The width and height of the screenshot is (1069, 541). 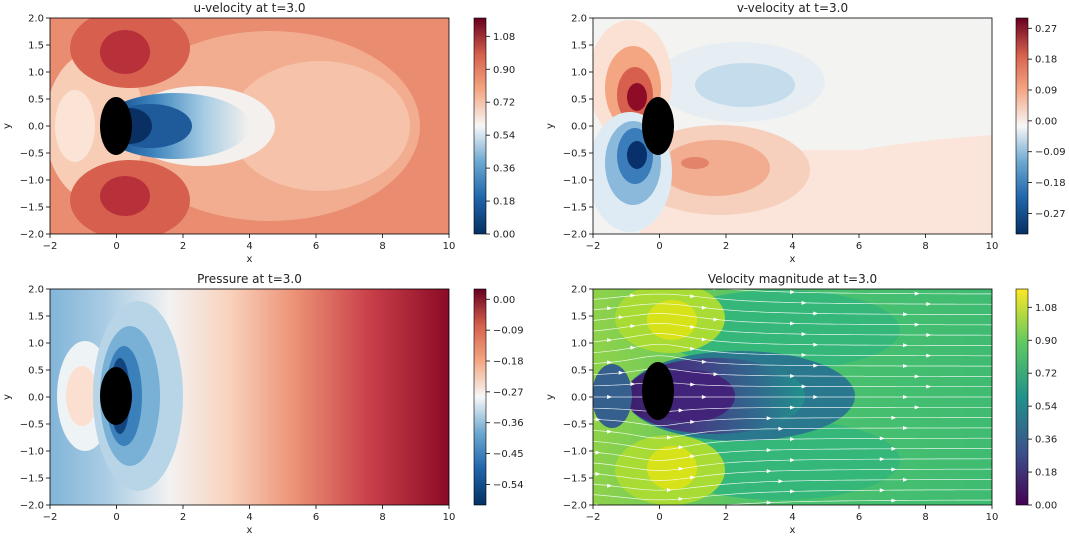 What do you see at coordinates (50, 246) in the screenshot?
I see `x-tick-label: −2` at bounding box center [50, 246].